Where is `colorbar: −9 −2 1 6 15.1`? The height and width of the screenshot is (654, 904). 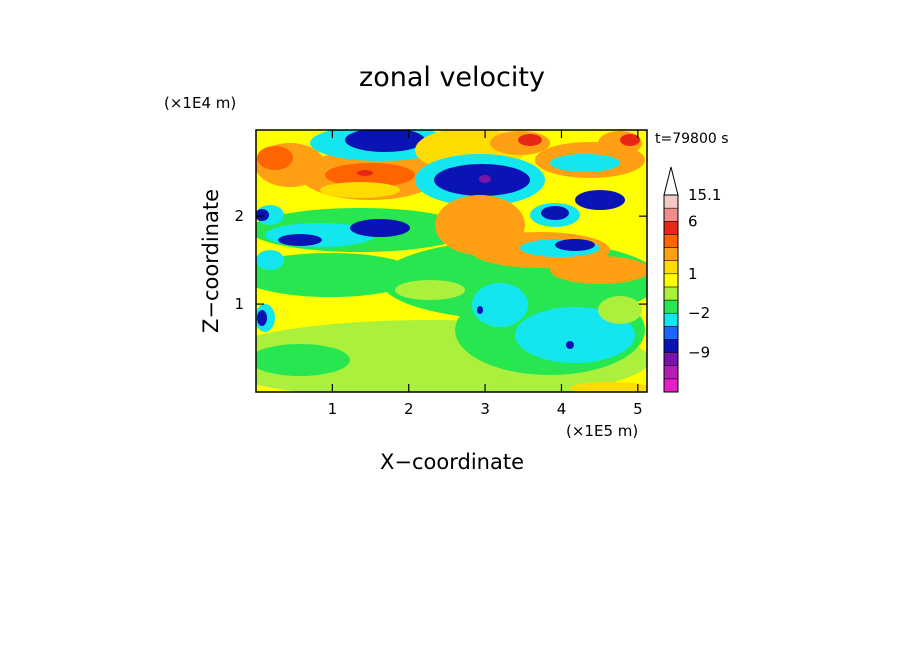
colorbar: −9 −2 1 6 15.1 is located at coordinates (692, 279).